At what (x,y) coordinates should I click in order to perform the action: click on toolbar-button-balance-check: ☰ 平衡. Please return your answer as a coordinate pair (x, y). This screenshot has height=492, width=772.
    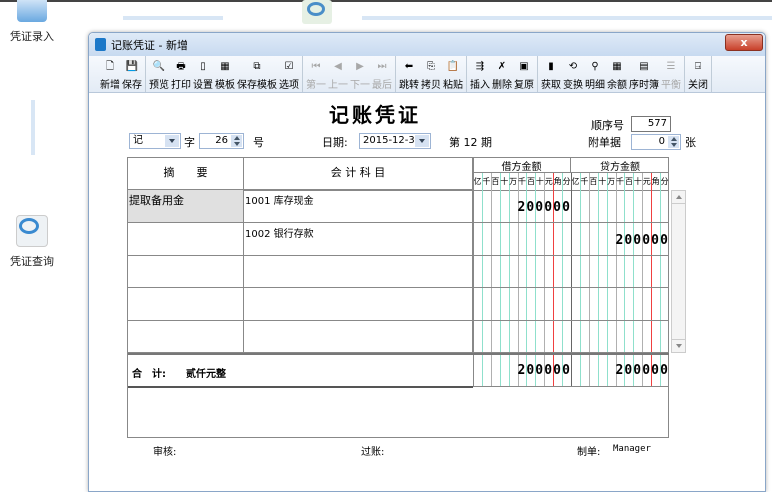
    Looking at the image, I should click on (671, 74).